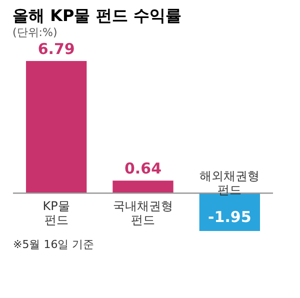  Describe the element at coordinates (97, 15) in the screenshot. I see `chart-title: 올해 KP물 펀드 수익률` at that location.